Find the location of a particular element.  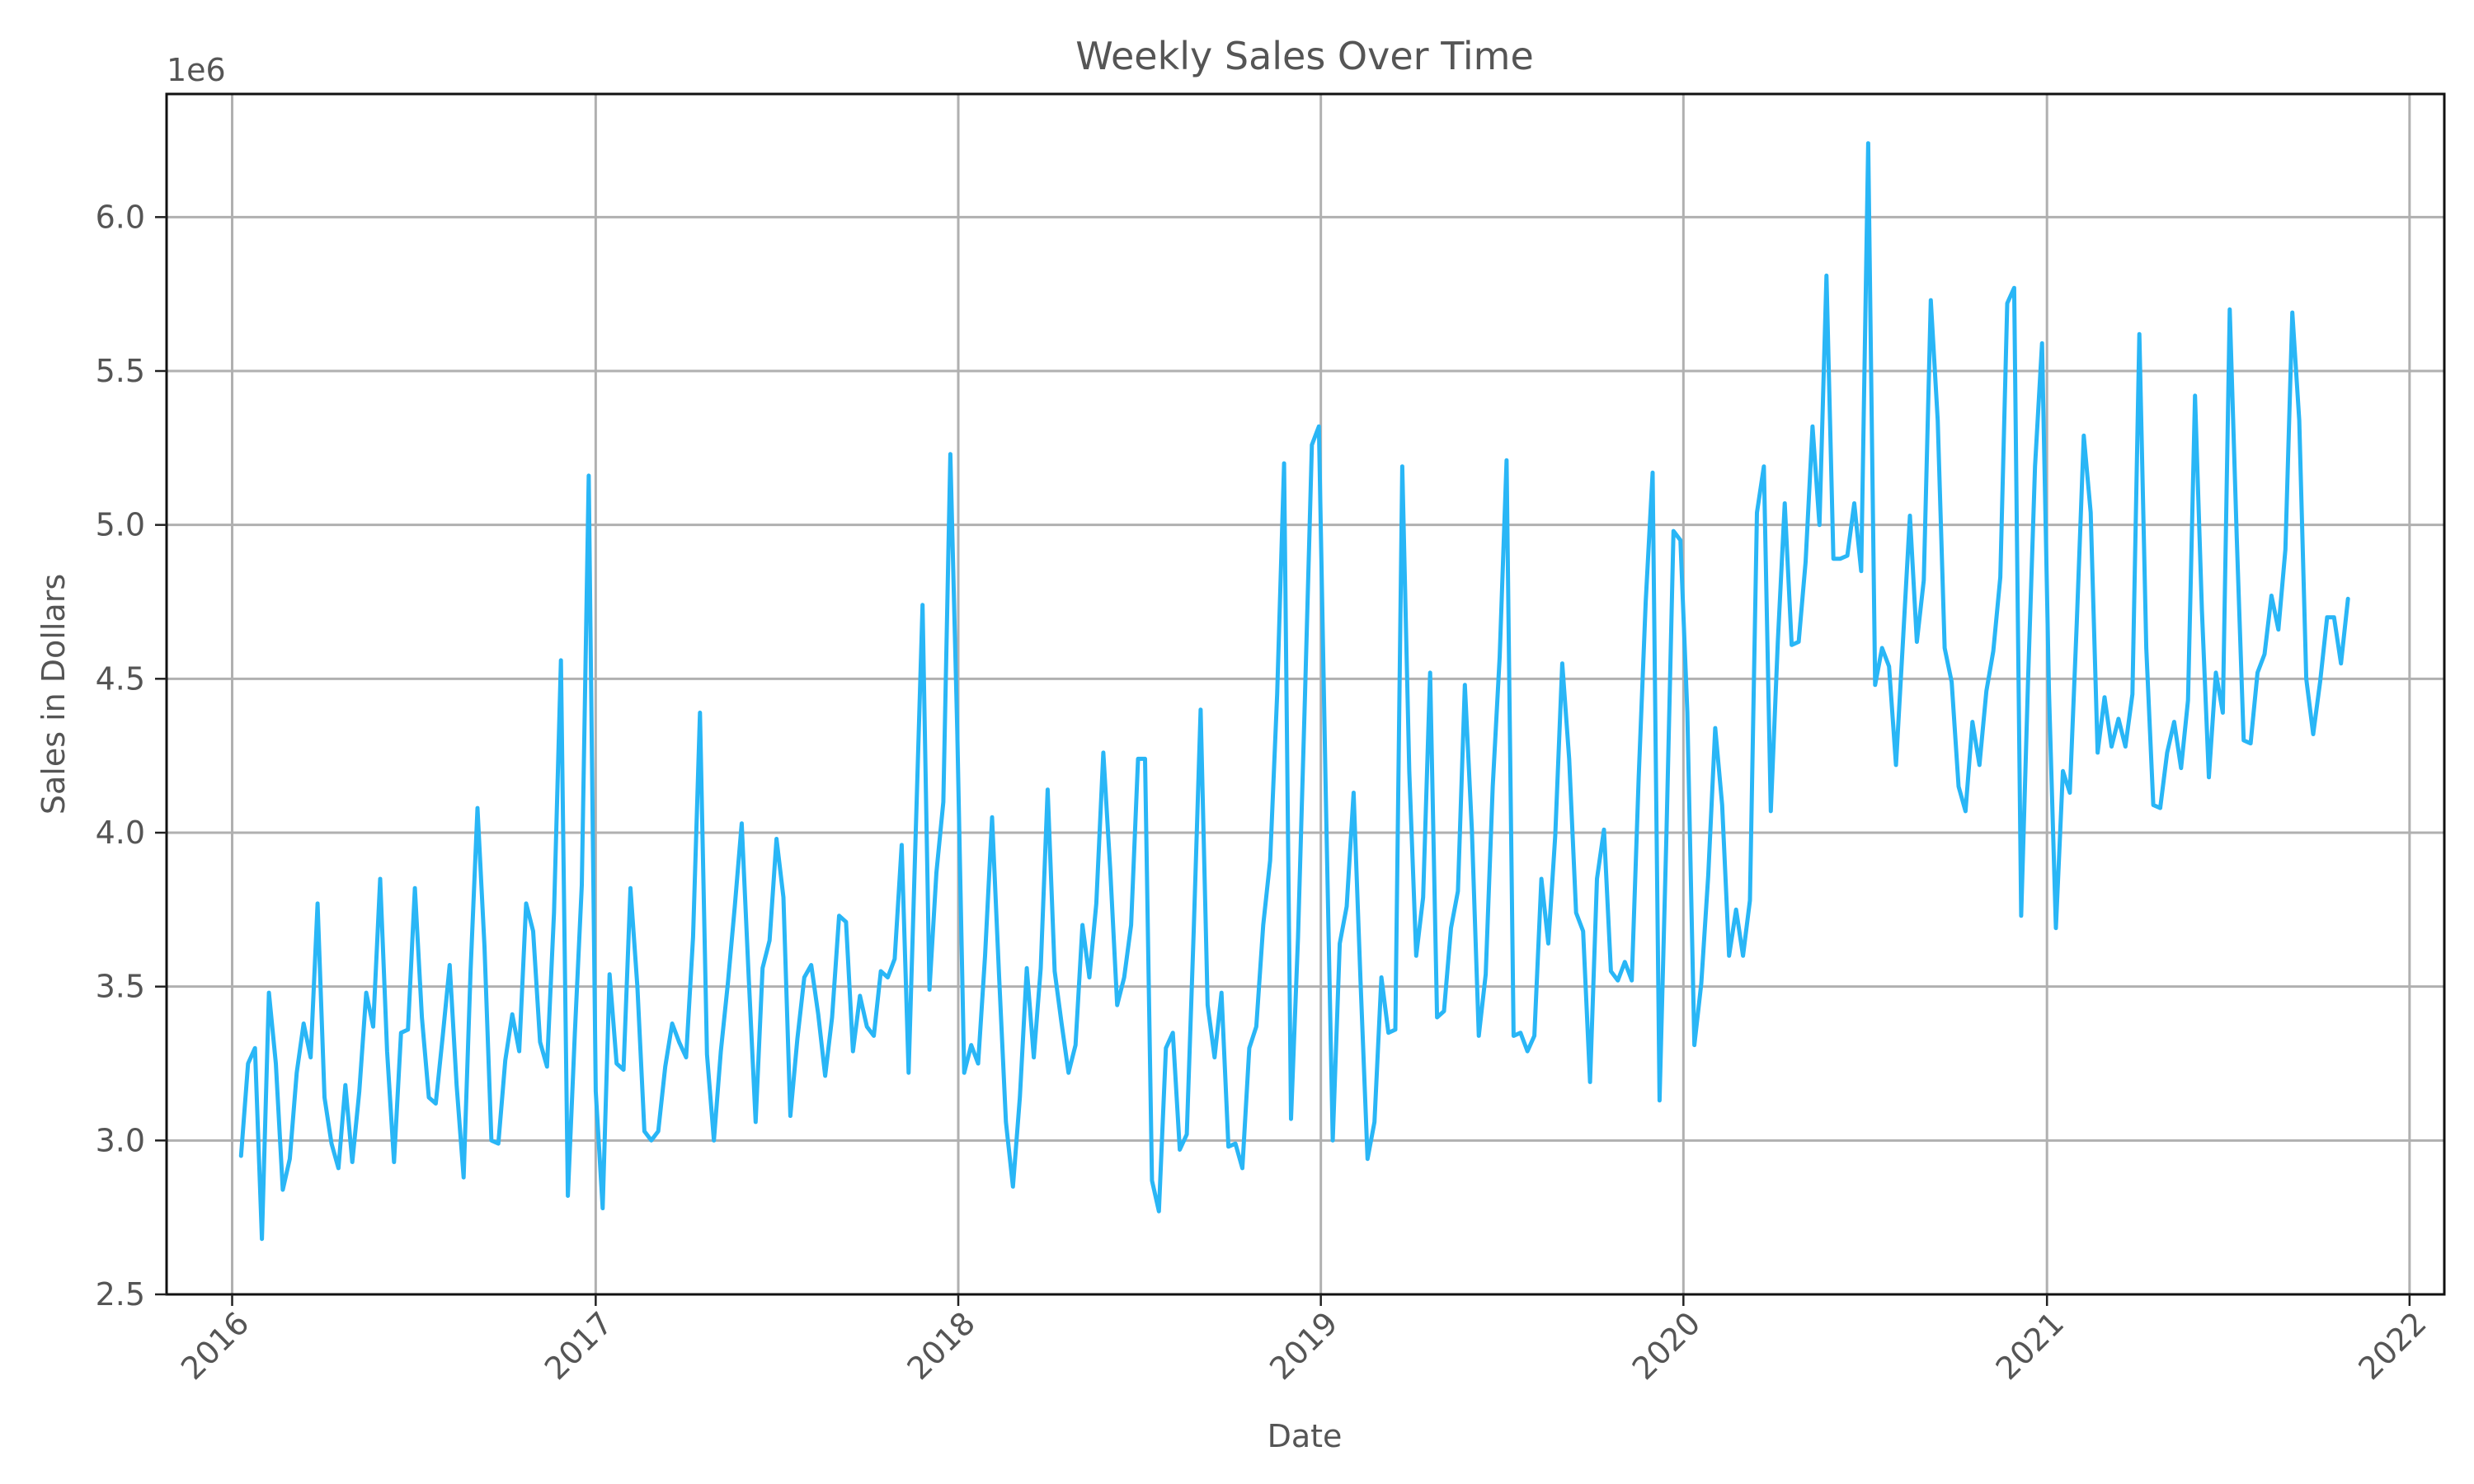

x-tick-label: 2017 is located at coordinates (579, 1346).